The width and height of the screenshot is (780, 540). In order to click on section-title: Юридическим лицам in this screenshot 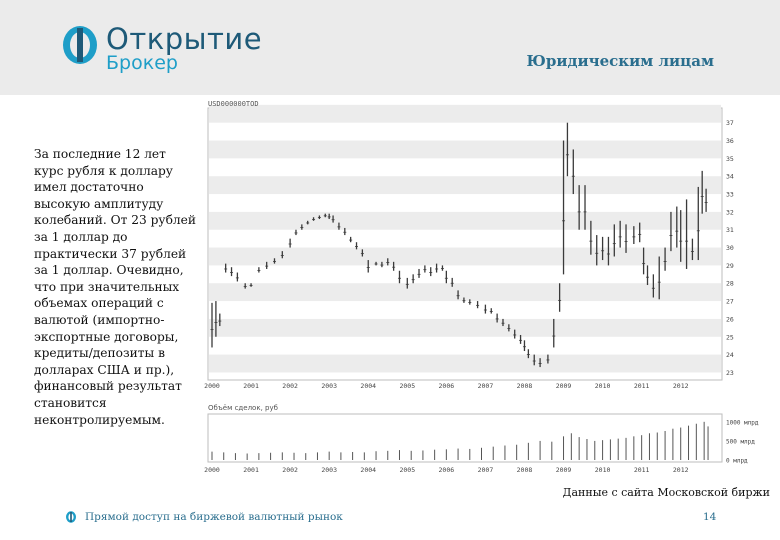, I will do `click(620, 61)`.